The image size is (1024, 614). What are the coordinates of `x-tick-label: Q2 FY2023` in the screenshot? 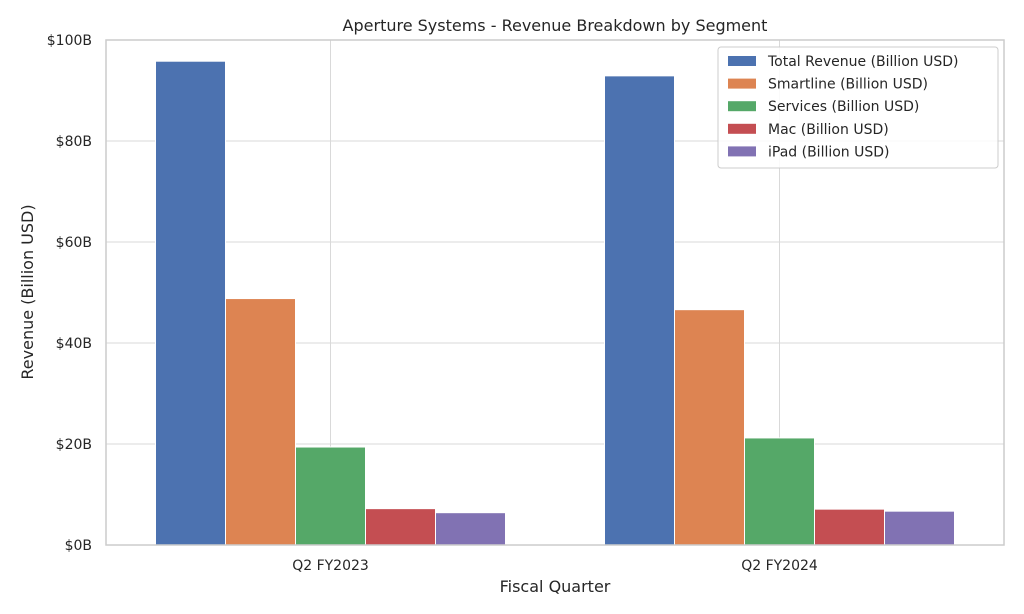 It's located at (330, 566).